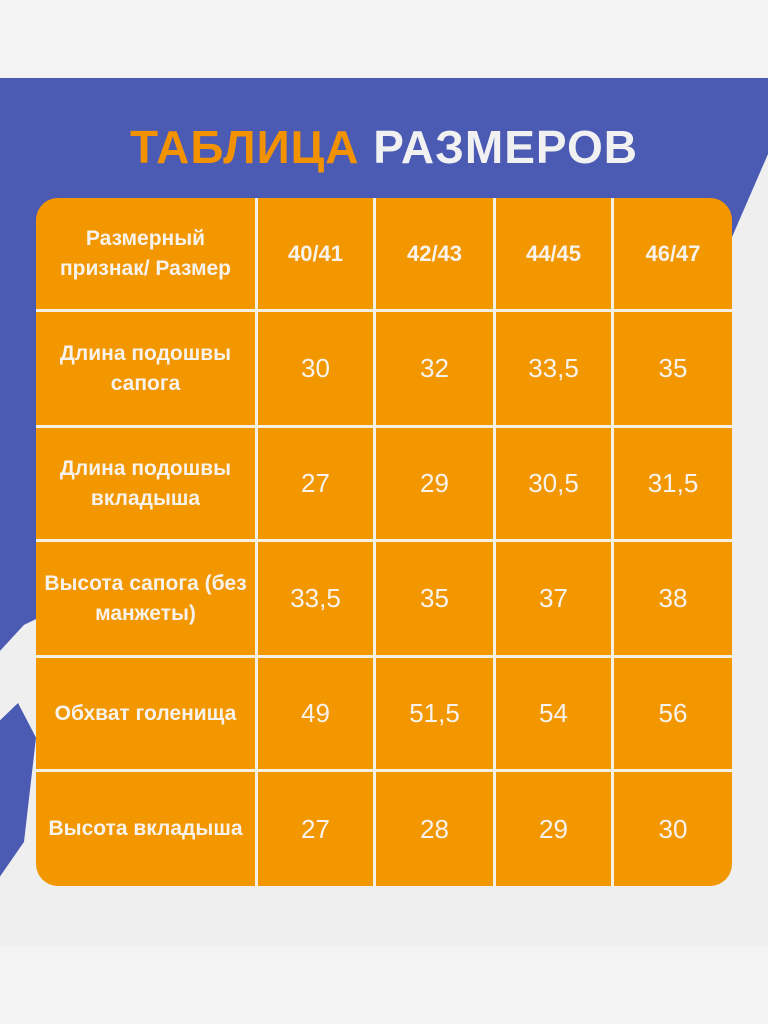  I want to click on size-header: 44/45, so click(555, 255).